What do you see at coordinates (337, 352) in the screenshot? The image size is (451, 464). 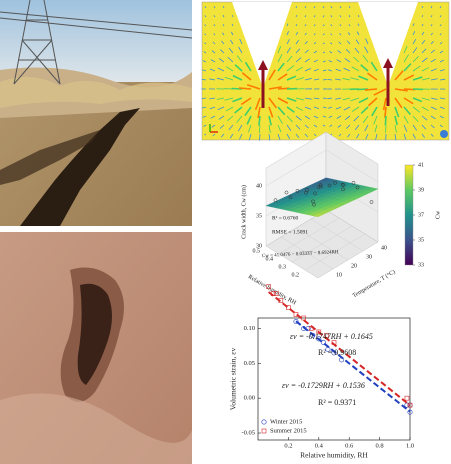 I see `fit-r2: R² = 0.9608` at bounding box center [337, 352].